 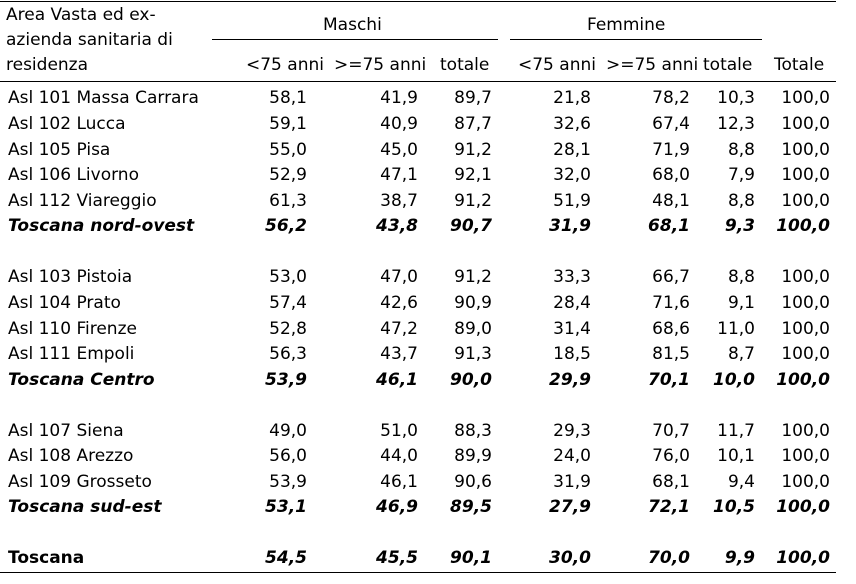 What do you see at coordinates (72, 329) in the screenshot?
I see `row-label: Asl 110 Firenze` at bounding box center [72, 329].